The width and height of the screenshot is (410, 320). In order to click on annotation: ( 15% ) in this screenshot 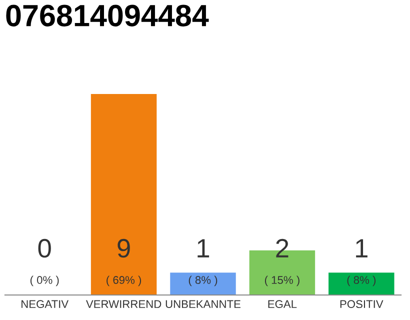, I will do `click(282, 281)`.